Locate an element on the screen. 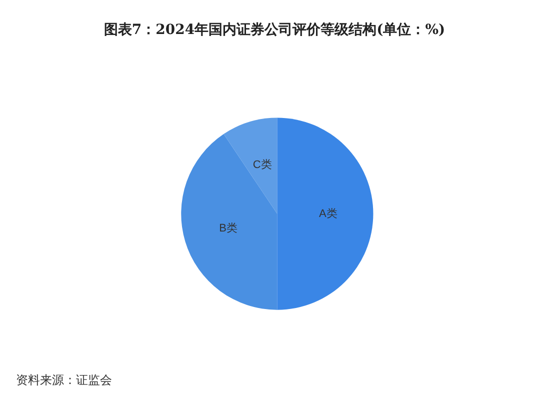 The image size is (549, 408). slice-label: B类 is located at coordinates (228, 228).